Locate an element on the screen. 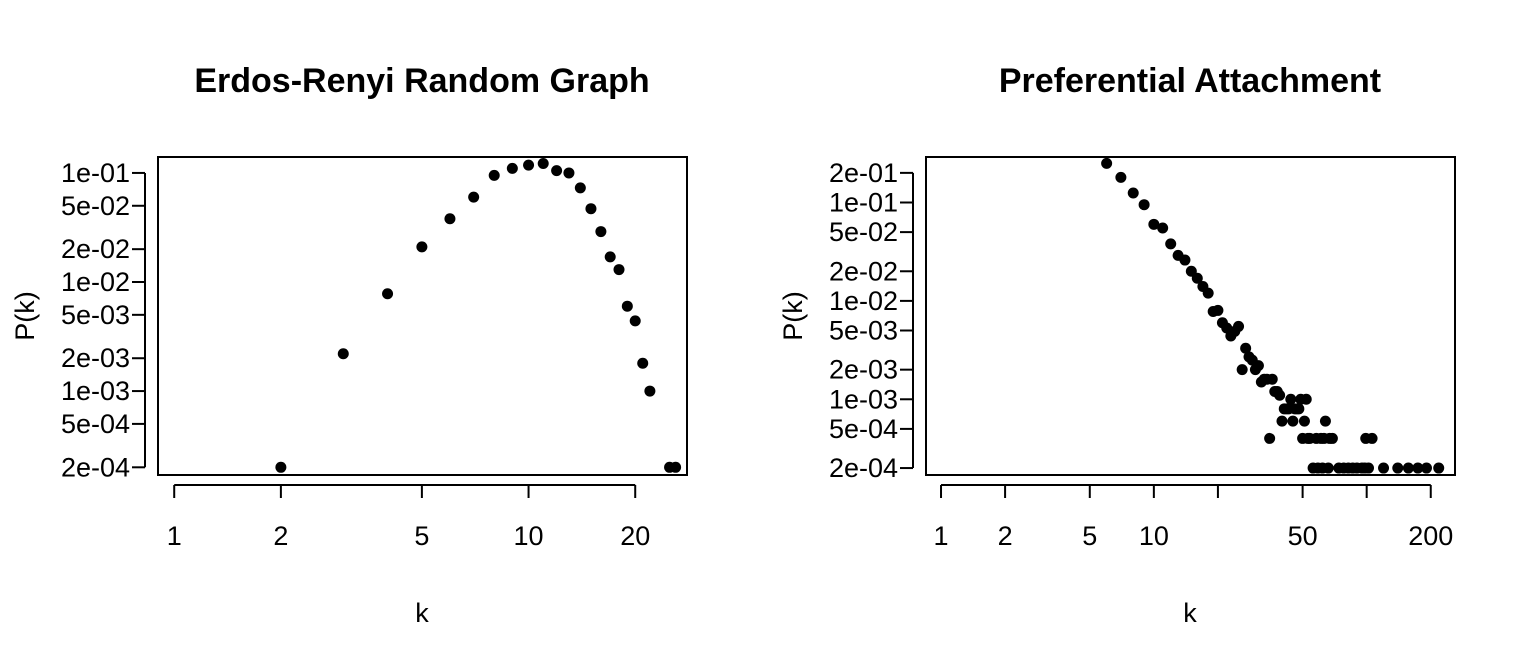 The image size is (1536, 672). chart-title: Erdos-Renyi Random Graph is located at coordinates (421, 81).